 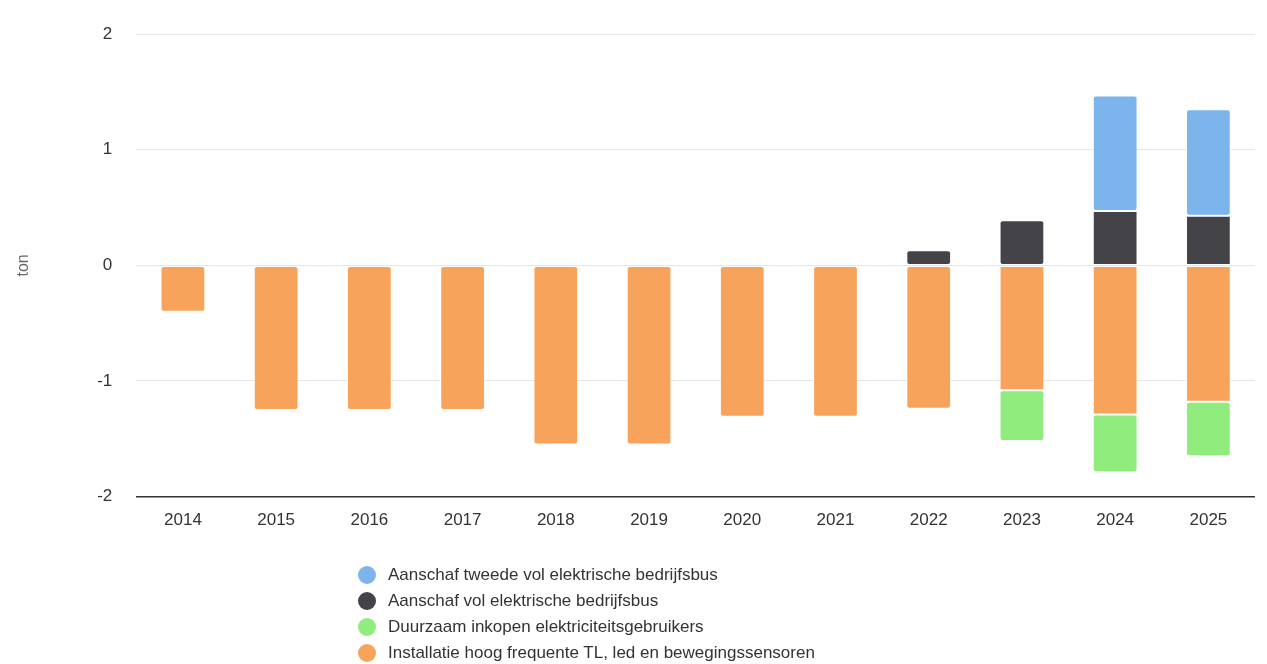 I want to click on x-tick-label: 2023, so click(x=1022, y=520).